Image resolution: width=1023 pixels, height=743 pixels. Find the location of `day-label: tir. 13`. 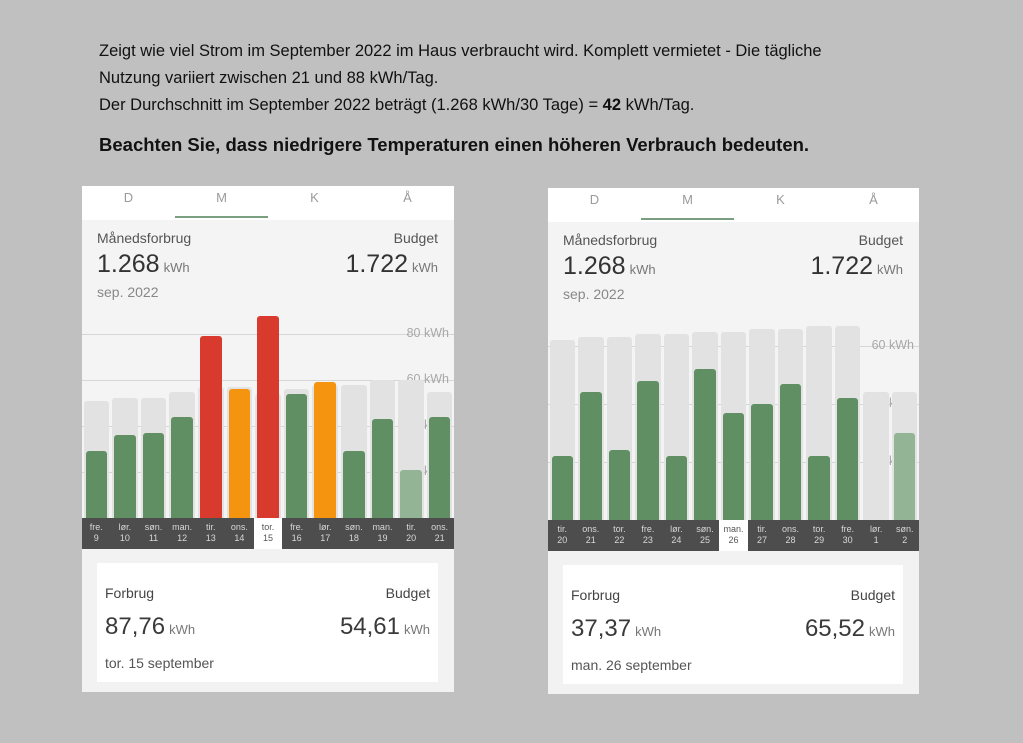

day-label: tir. 13 is located at coordinates (210, 533).